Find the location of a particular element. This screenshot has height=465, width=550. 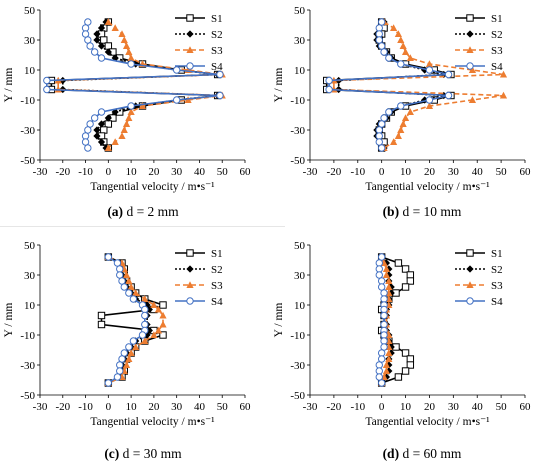

panel-caption: (a) d = 2 mm is located at coordinates (143, 211).